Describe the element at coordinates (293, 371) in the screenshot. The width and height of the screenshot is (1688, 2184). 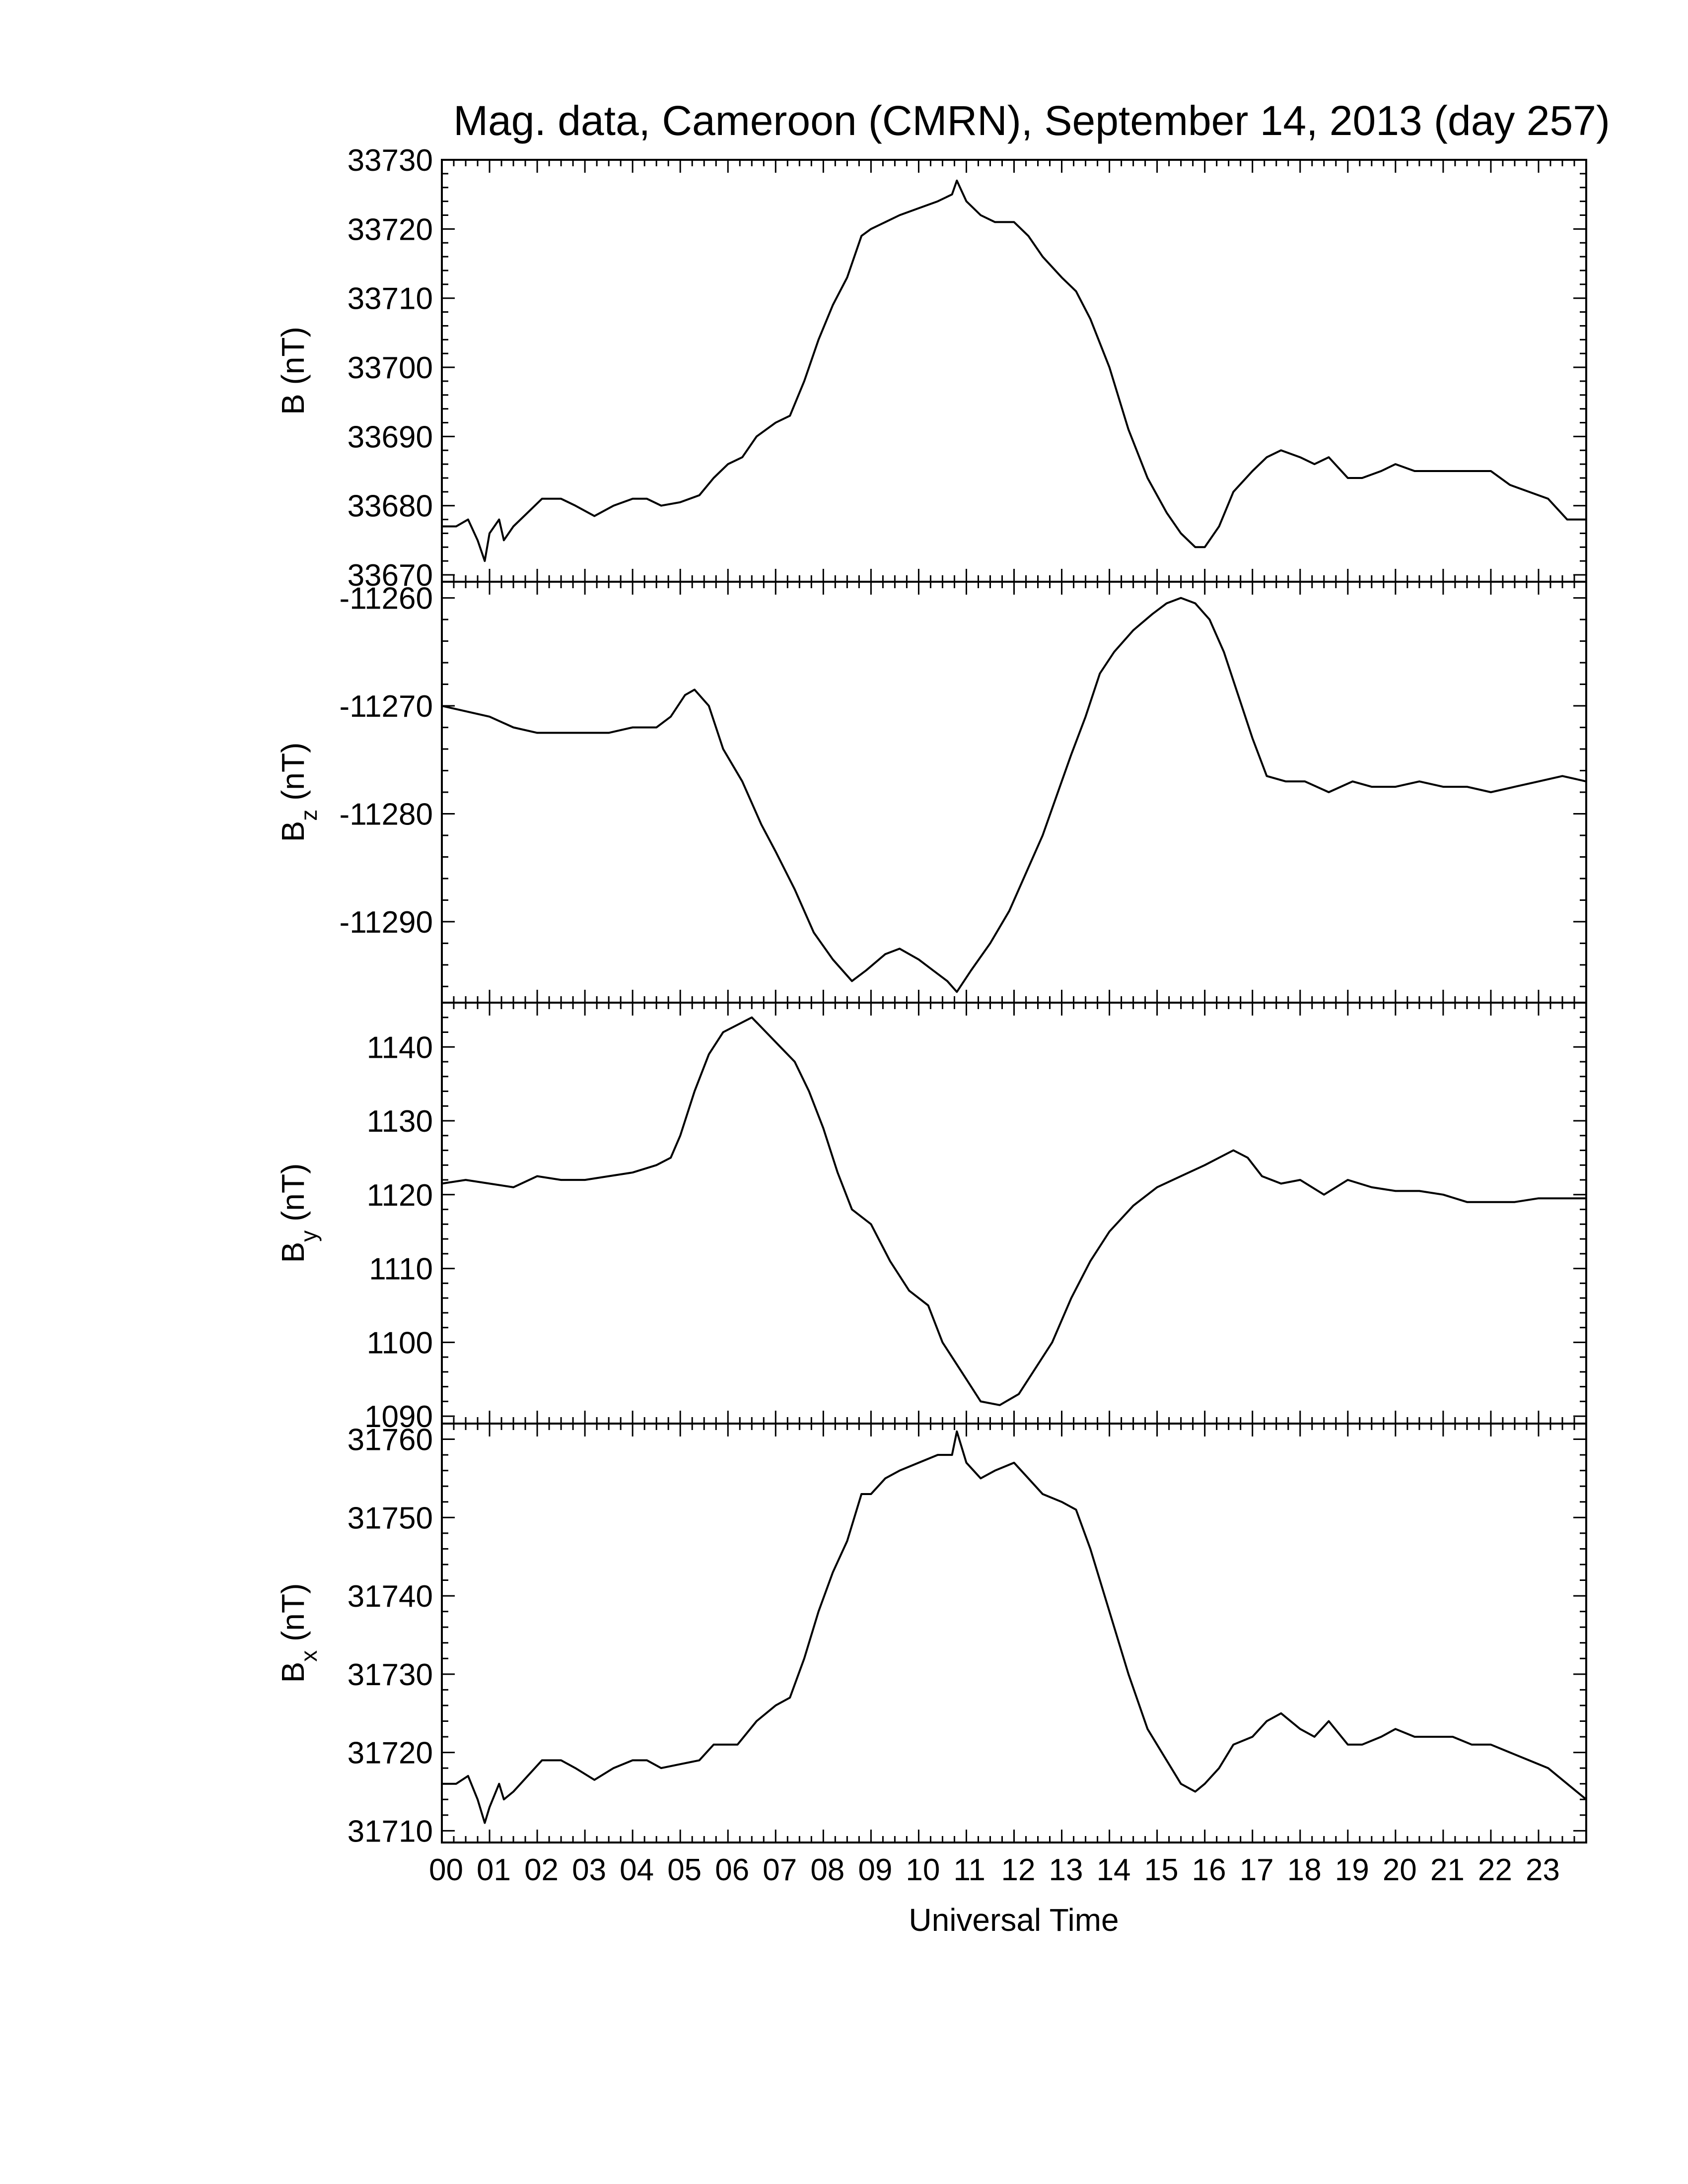
I see `y-axis-label-B: B (nT)` at that location.